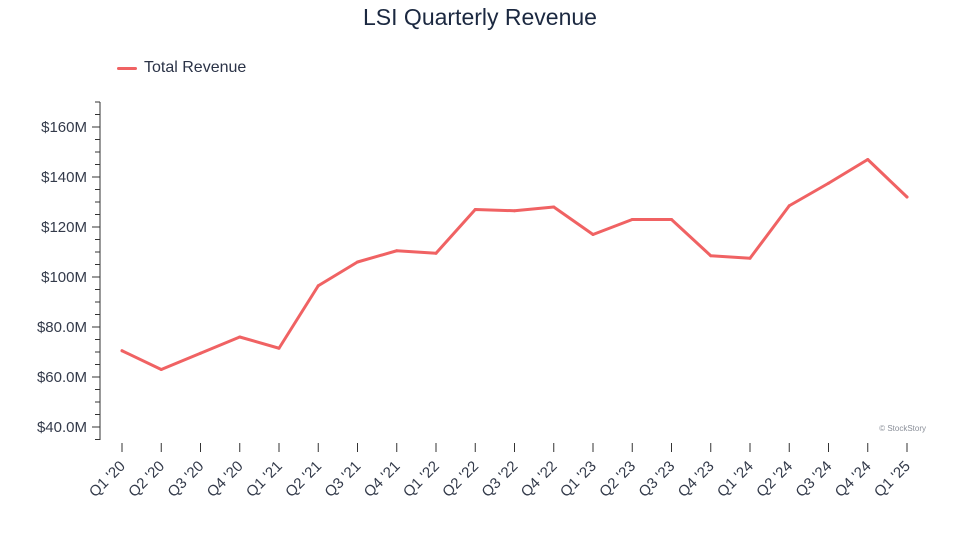 This screenshot has height=540, width=960. Describe the element at coordinates (813, 479) in the screenshot. I see `x-tick-label: Q3 '24` at that location.